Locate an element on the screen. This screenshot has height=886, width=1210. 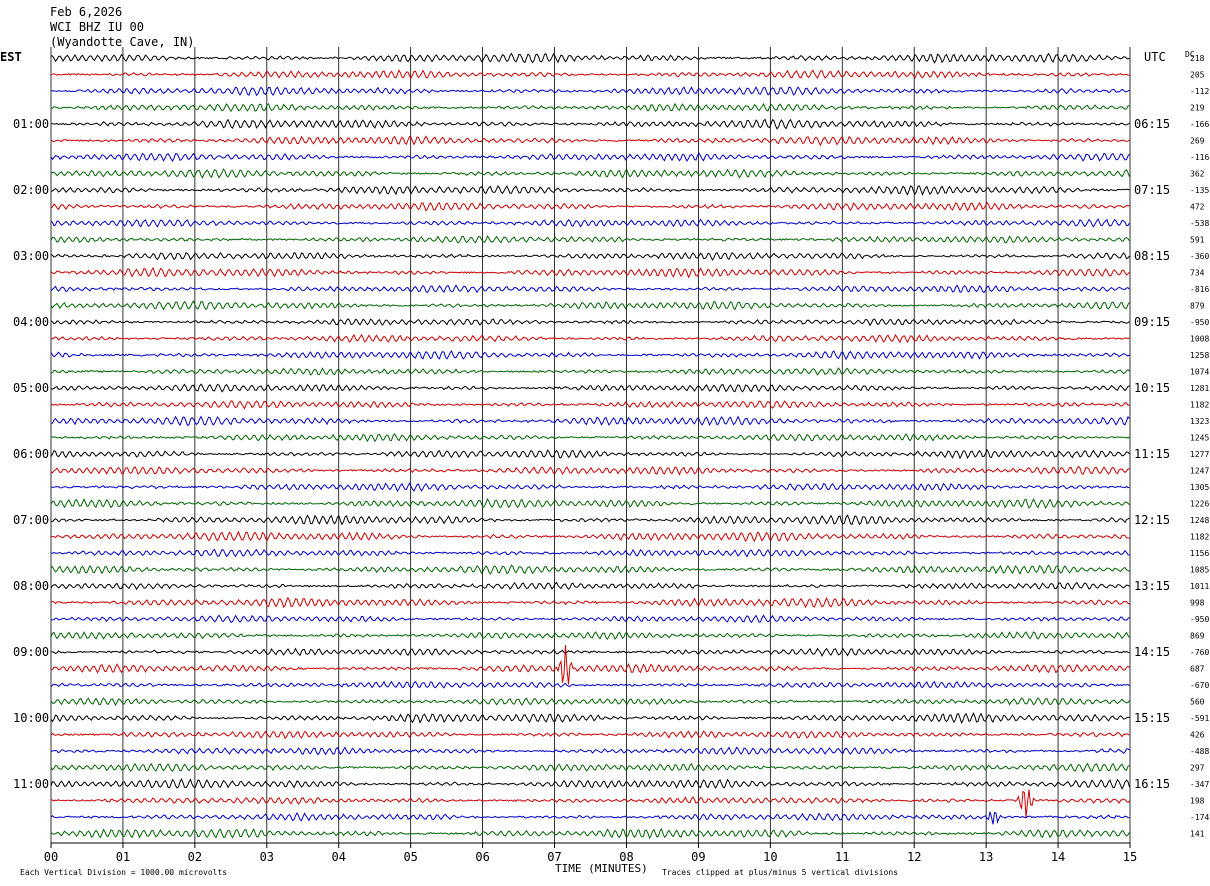
dc-offset-label: 1156 is located at coordinates (1199, 553).